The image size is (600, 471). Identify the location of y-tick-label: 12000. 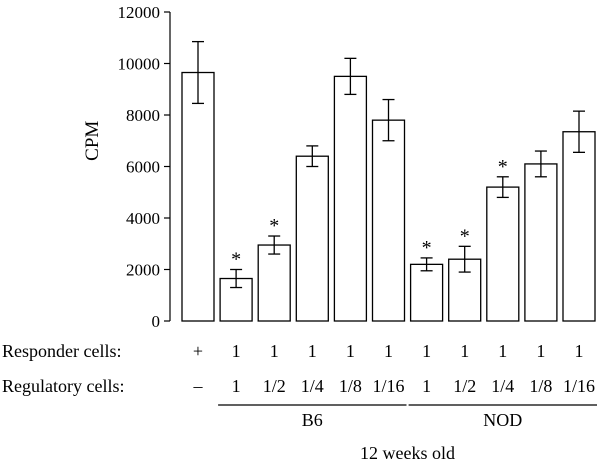
(139, 12).